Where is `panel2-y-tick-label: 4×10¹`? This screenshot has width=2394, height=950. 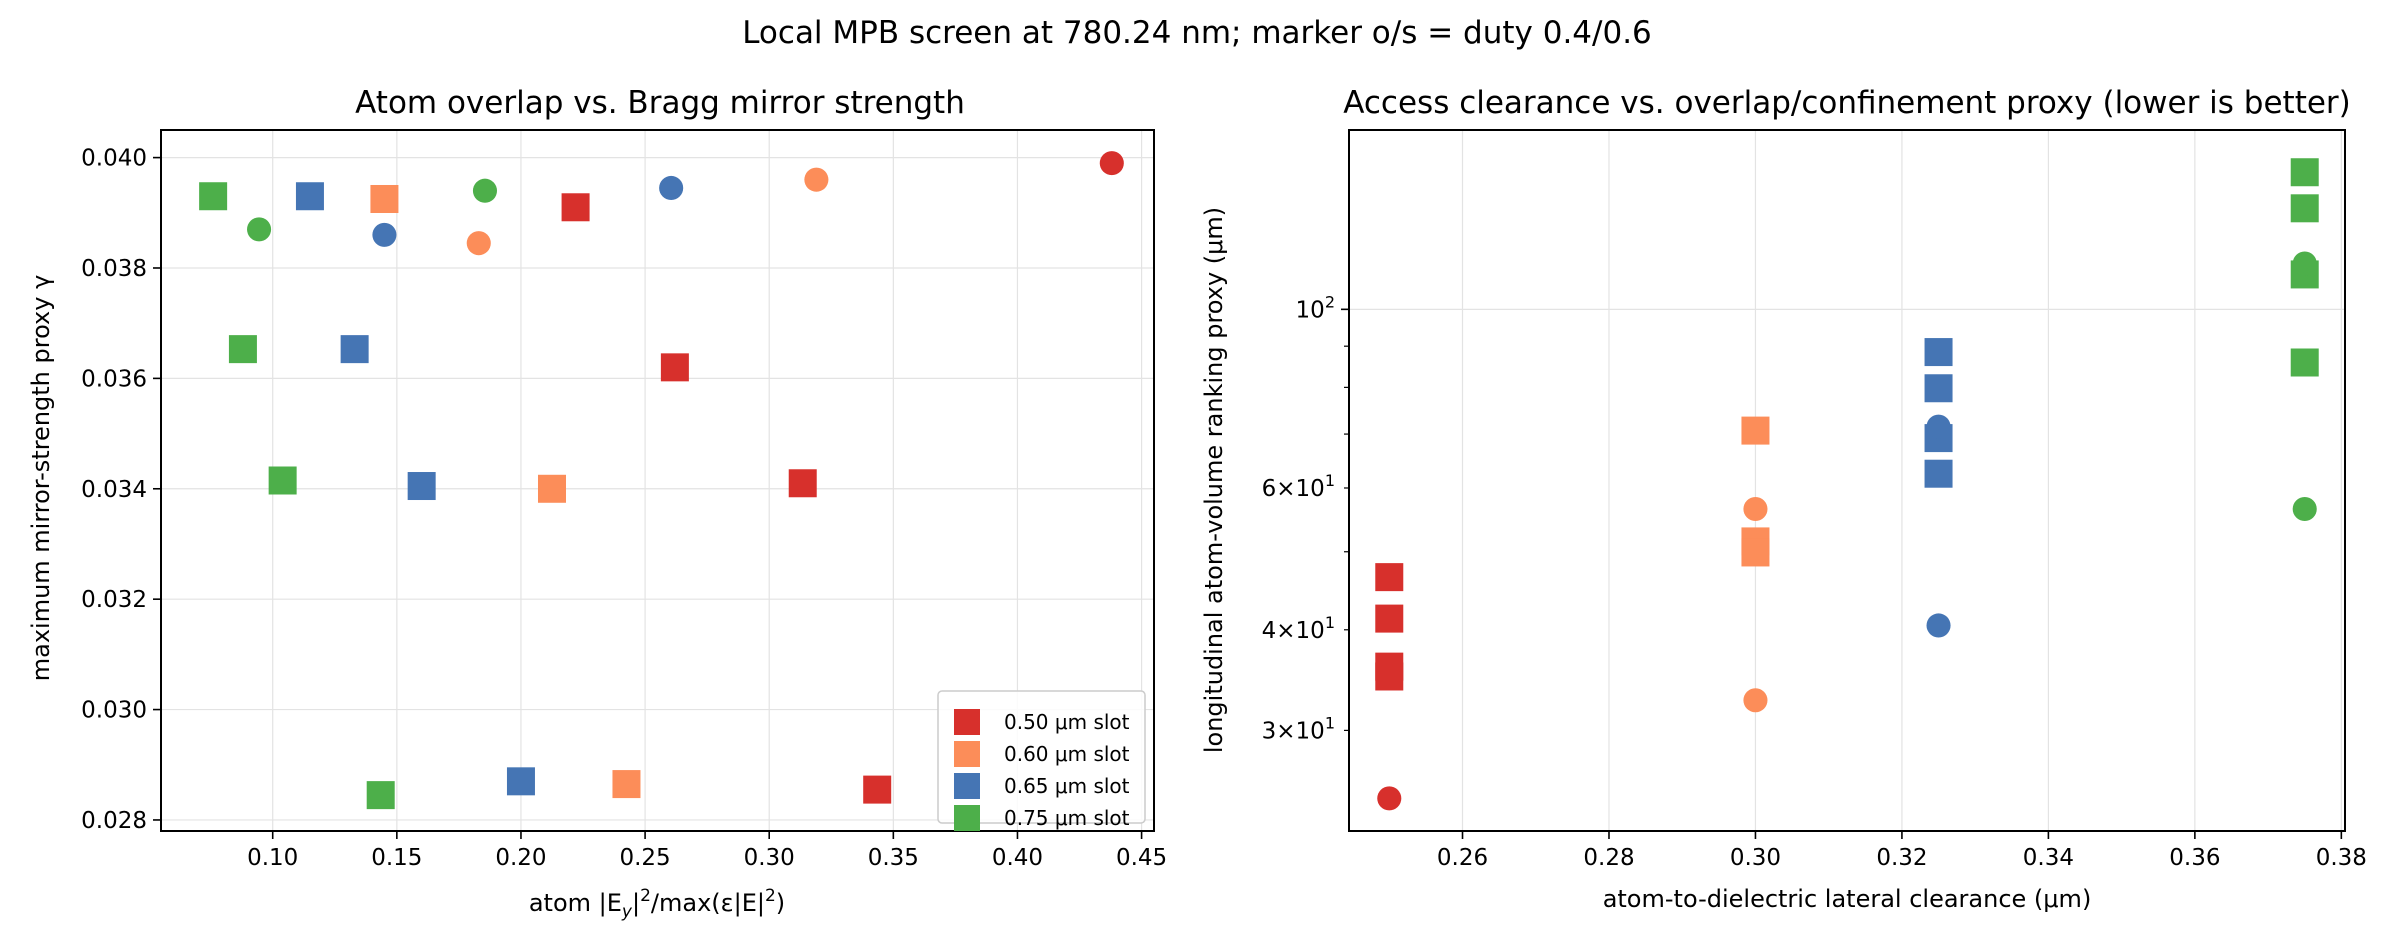
panel2-y-tick-label: 4×10¹ is located at coordinates (1298, 628).